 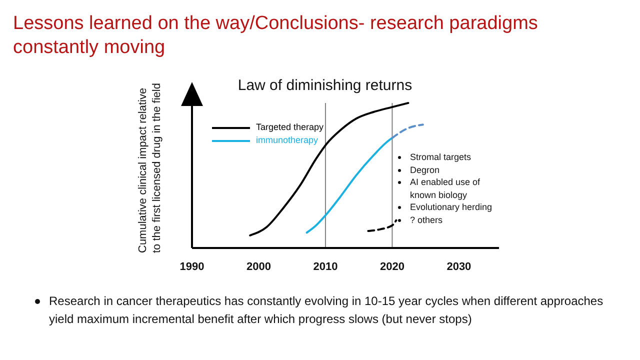 What do you see at coordinates (325, 85) in the screenshot?
I see `chart-subtitle: Law of diminishing returns` at bounding box center [325, 85].